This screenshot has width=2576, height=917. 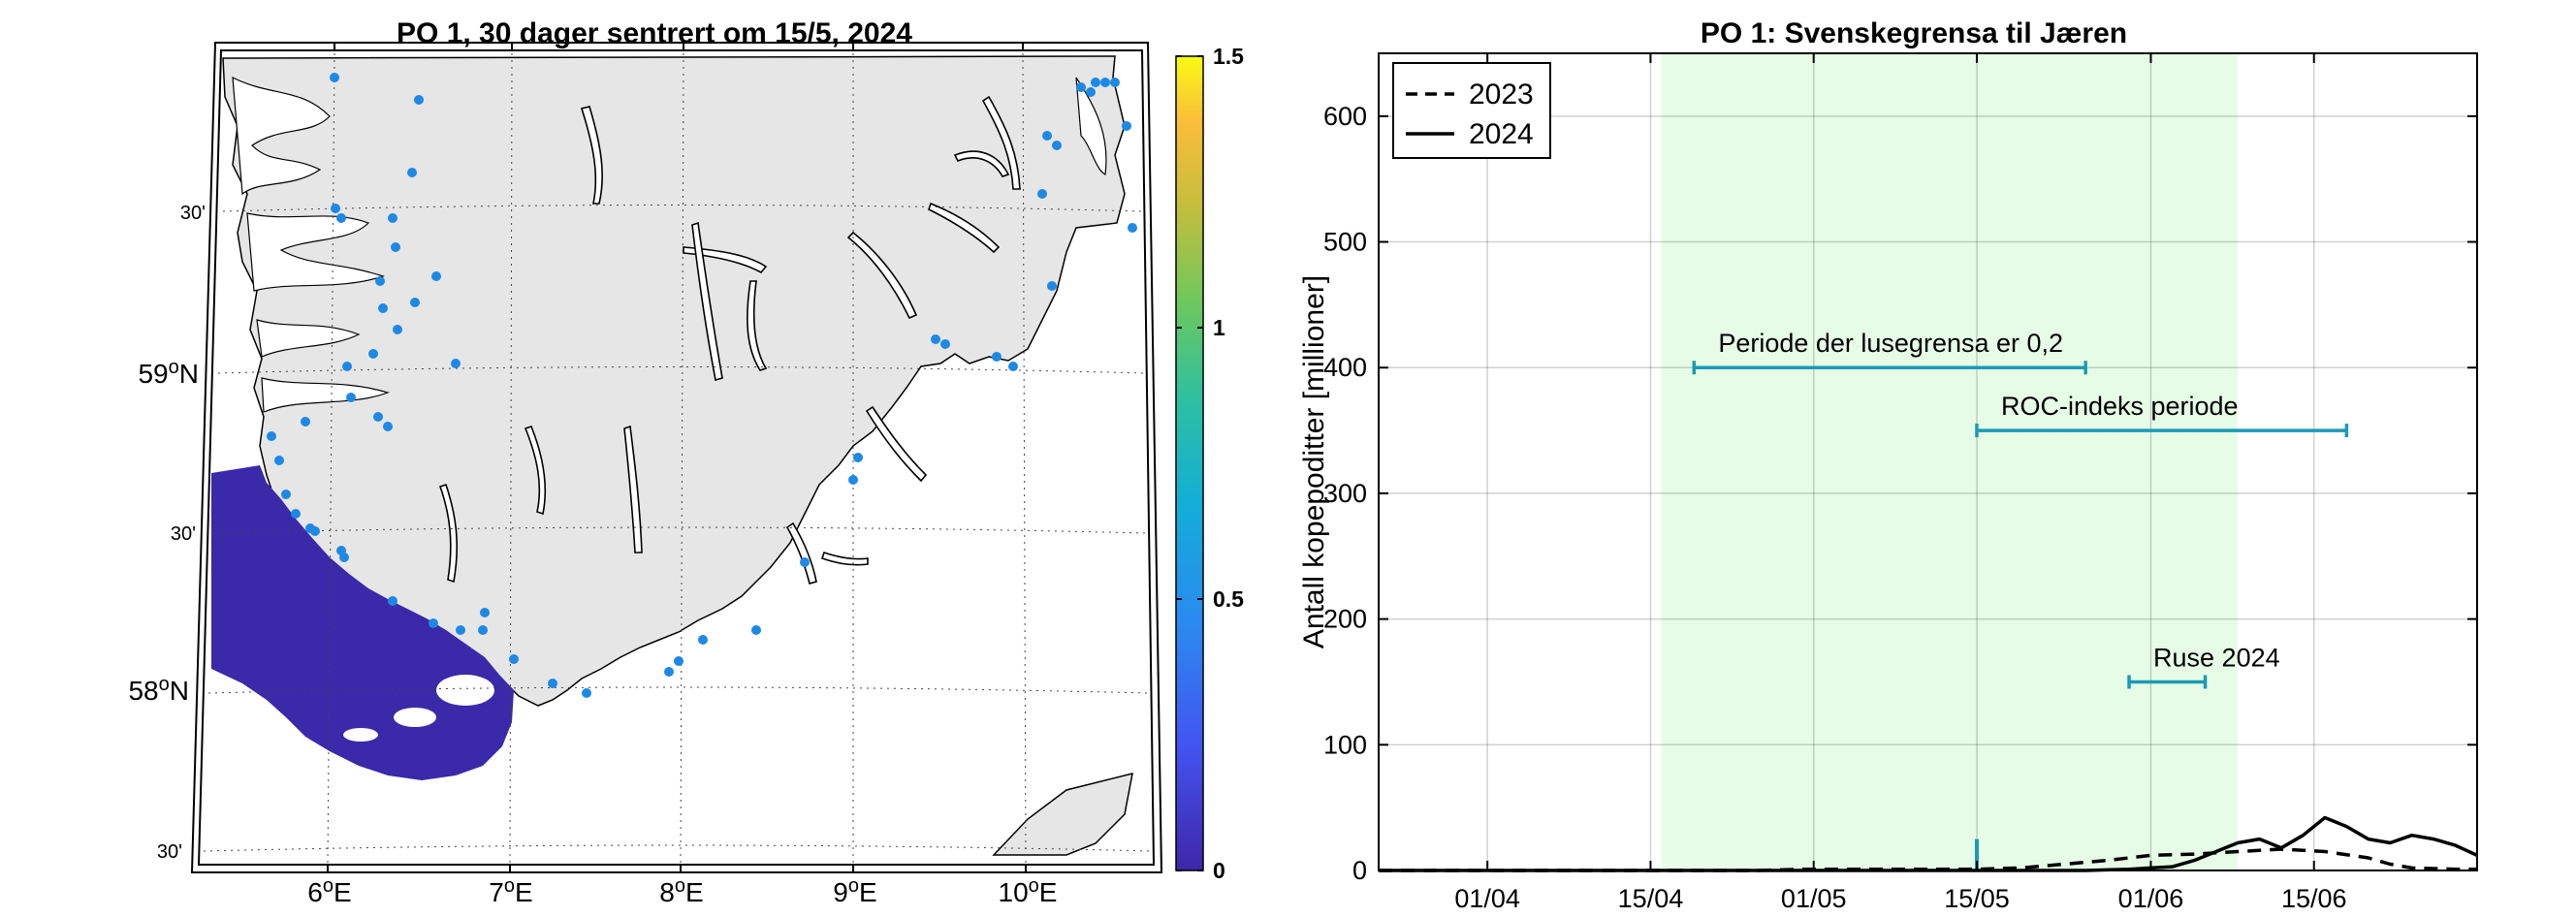 I want to click on lon-label: 8oE, so click(x=681, y=891).